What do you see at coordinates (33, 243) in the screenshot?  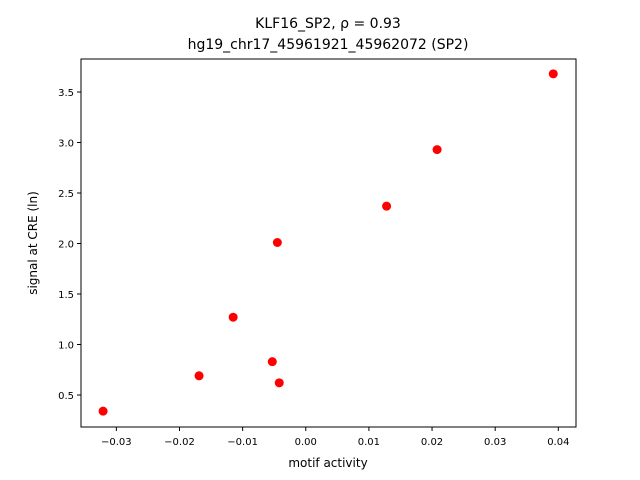 I see `y-axis-label: signal at CRE (ln)` at bounding box center [33, 243].